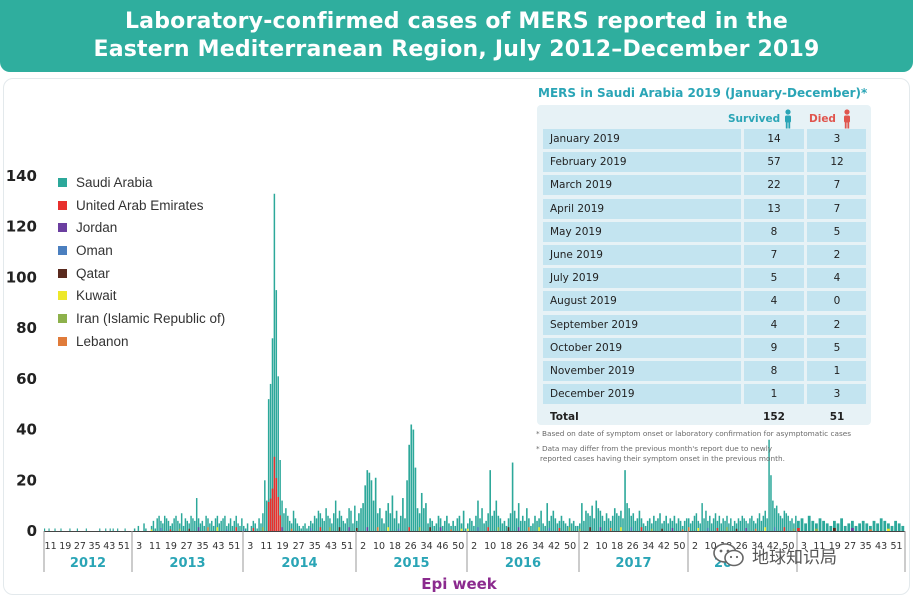  Describe the element at coordinates (642, 324) in the screenshot. I see `month-cell: September 2019` at that location.